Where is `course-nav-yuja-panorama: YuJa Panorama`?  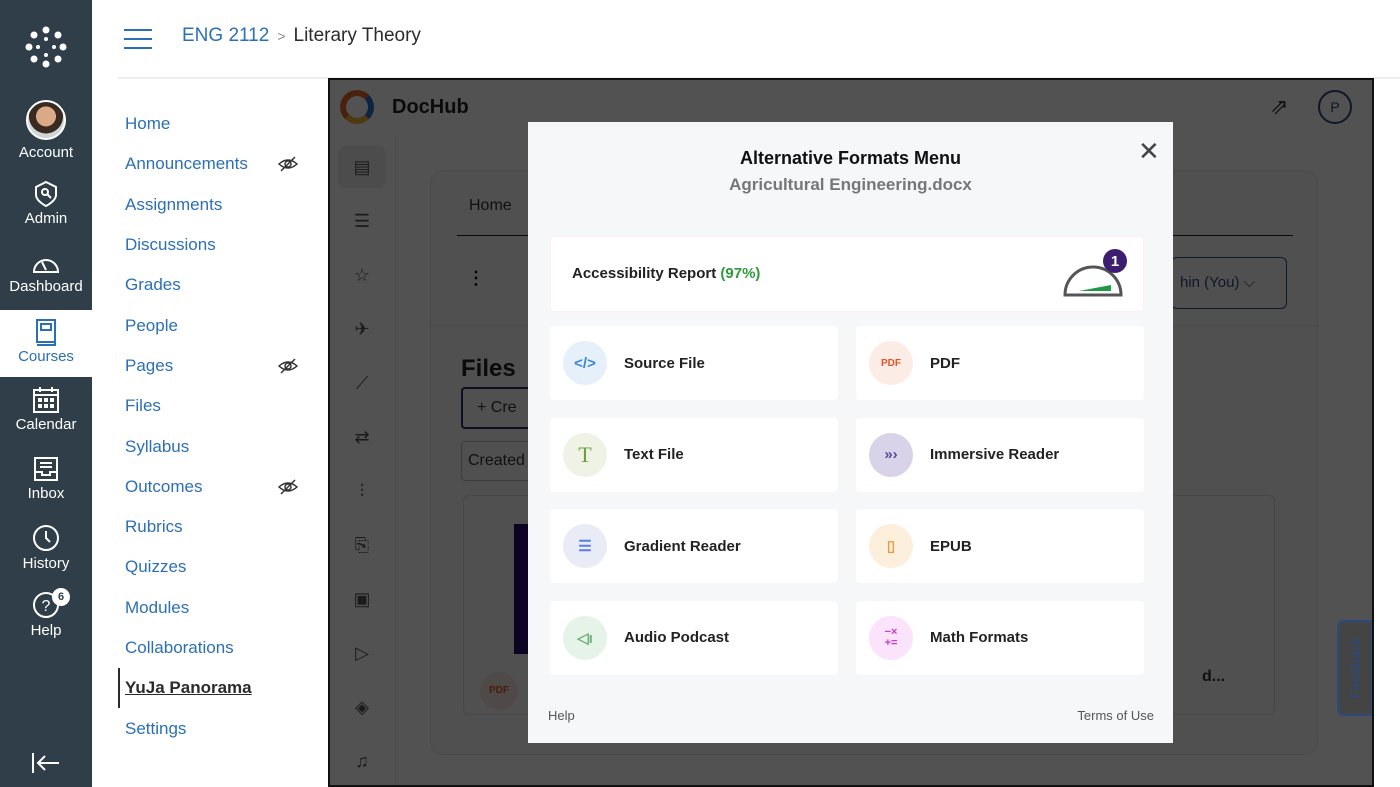
course-nav-yuja-panorama: YuJa Panorama is located at coordinates (223, 688).